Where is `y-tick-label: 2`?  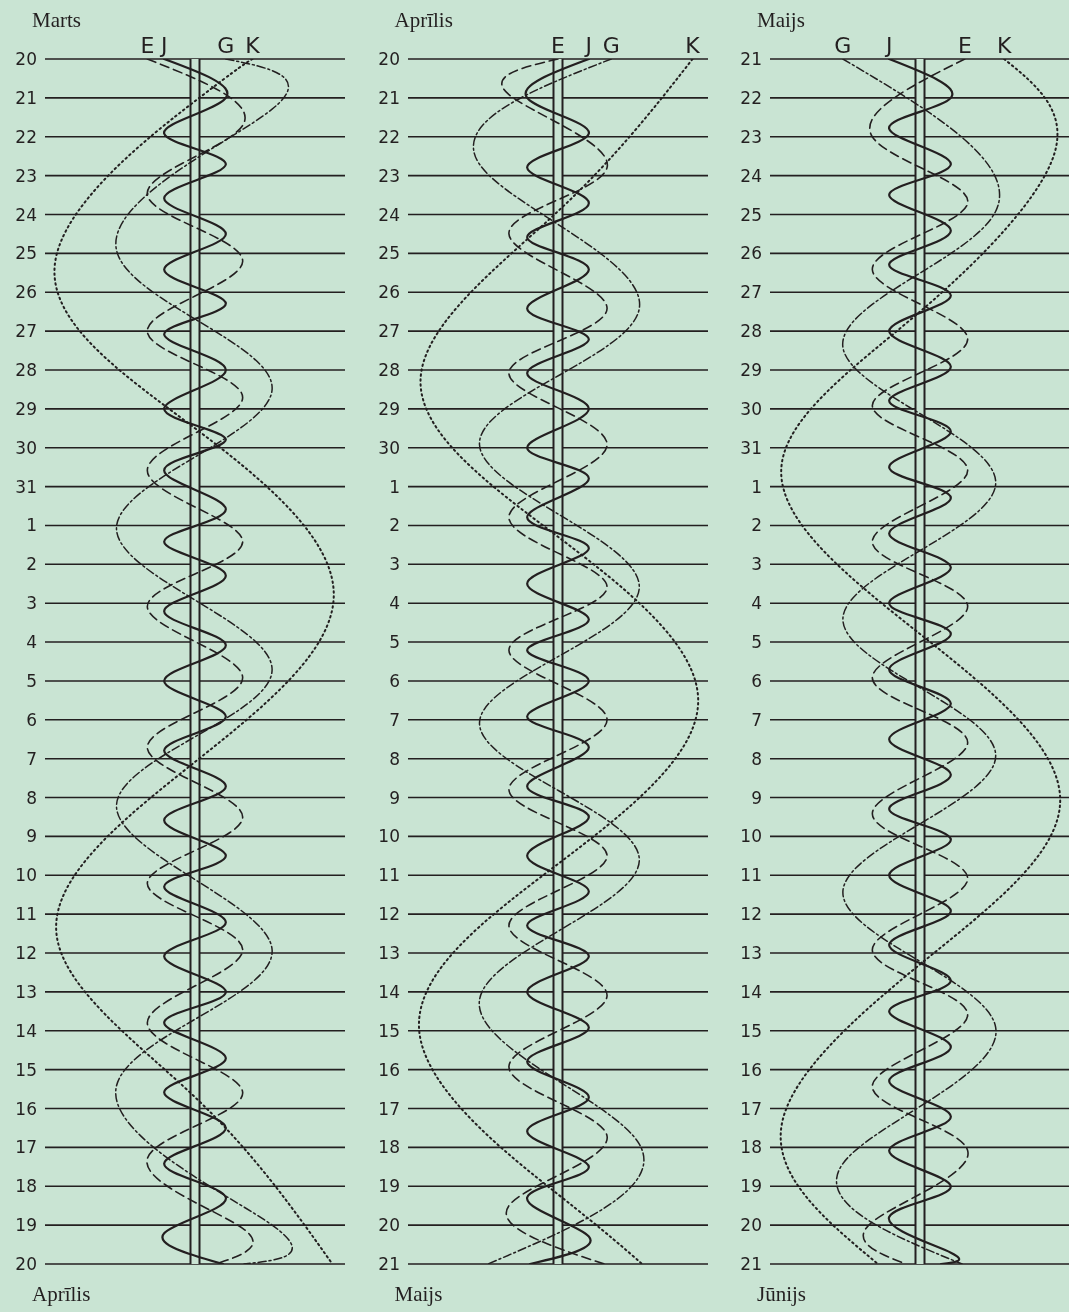 y-tick-label: 2 is located at coordinates (394, 525).